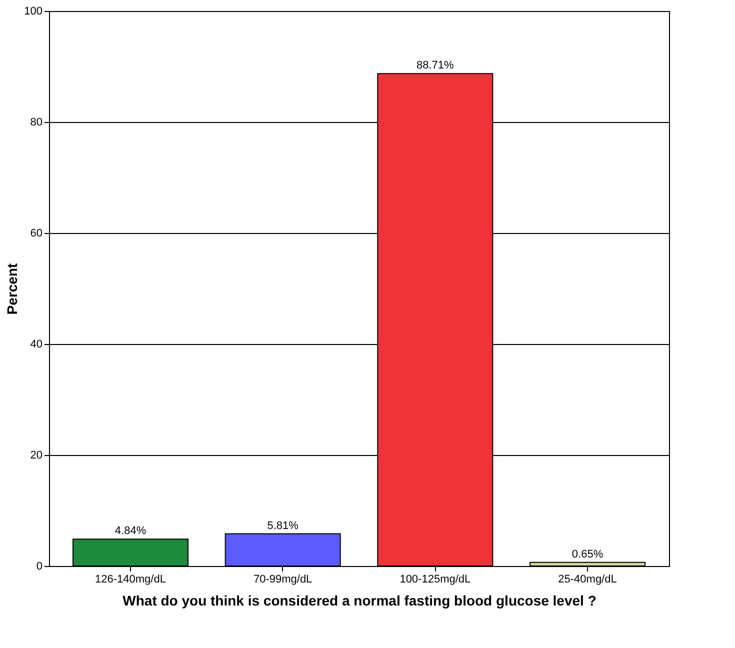 This screenshot has width=735, height=648. Describe the element at coordinates (36, 122) in the screenshot. I see `y-tick-label: 80` at that location.